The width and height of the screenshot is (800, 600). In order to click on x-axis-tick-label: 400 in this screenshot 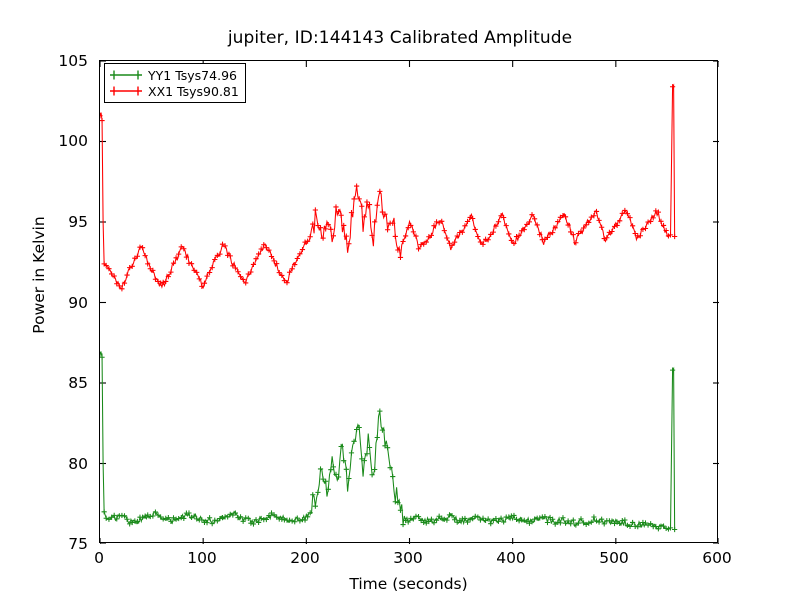, I will do `click(511, 558)`.